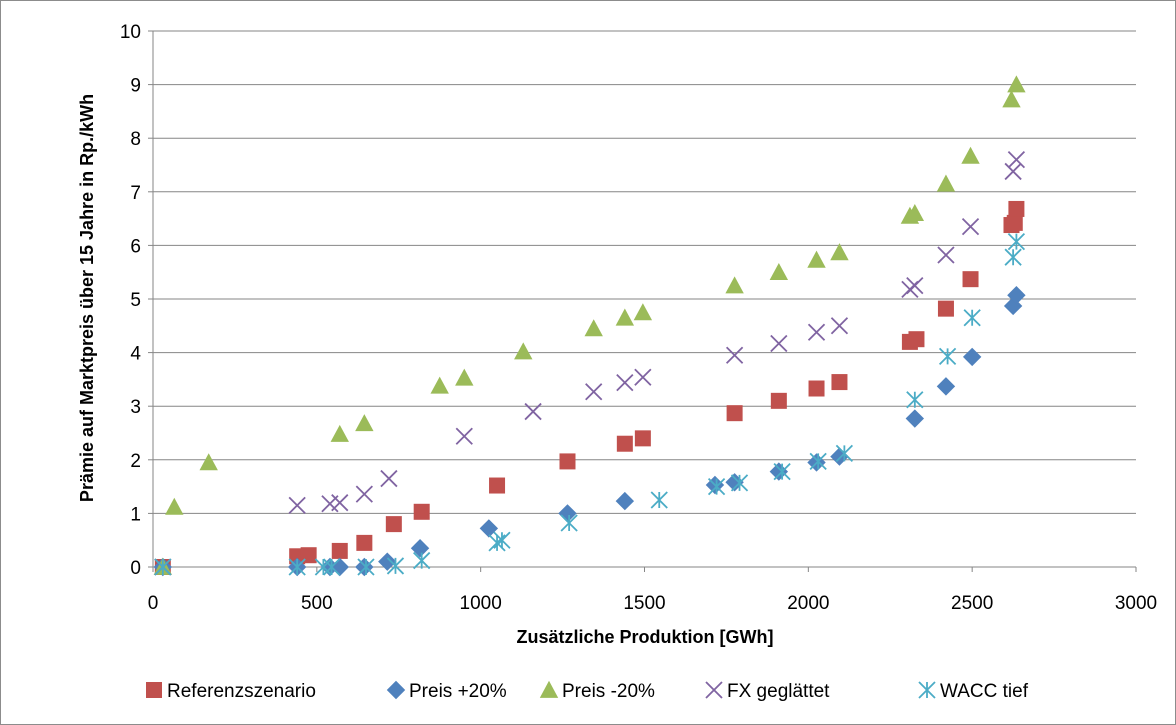 The width and height of the screenshot is (1176, 725). What do you see at coordinates (458, 691) in the screenshot?
I see `legend-label: Preis +20%` at bounding box center [458, 691].